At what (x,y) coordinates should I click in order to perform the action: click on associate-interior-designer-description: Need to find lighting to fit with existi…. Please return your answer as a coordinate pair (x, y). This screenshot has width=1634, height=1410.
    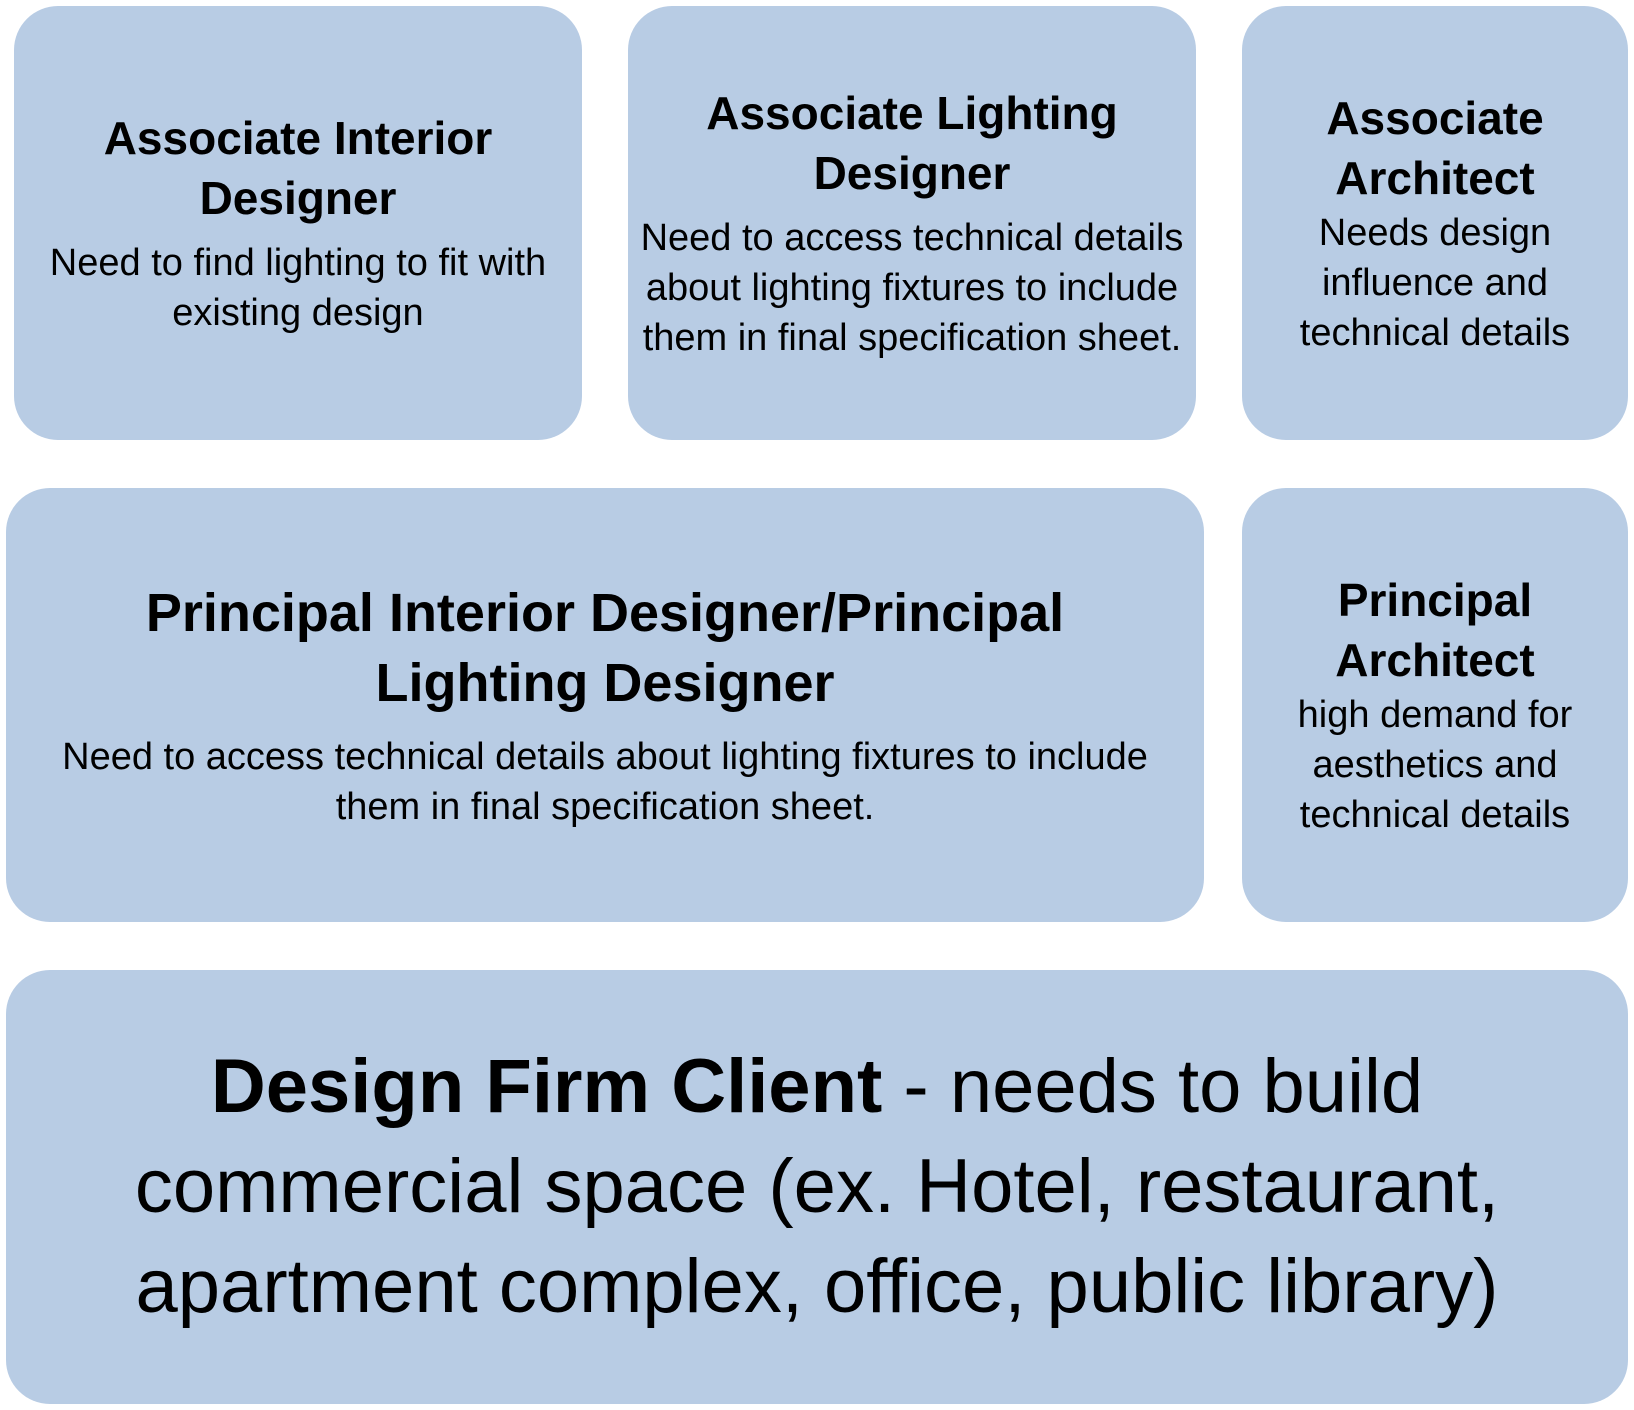
    Looking at the image, I should click on (298, 288).